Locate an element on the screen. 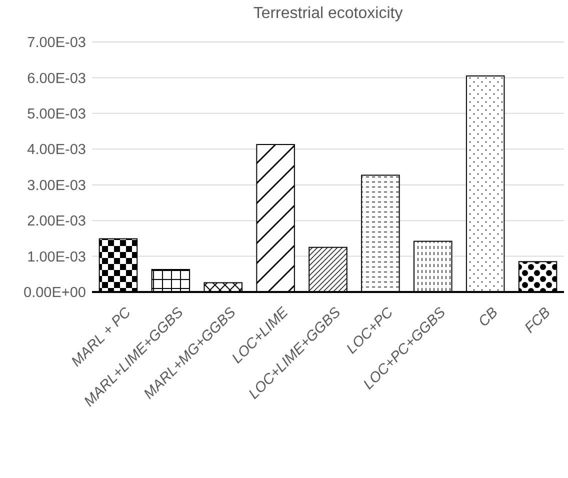 The width and height of the screenshot is (568, 478). x-tick-label: CB is located at coordinates (489, 317).